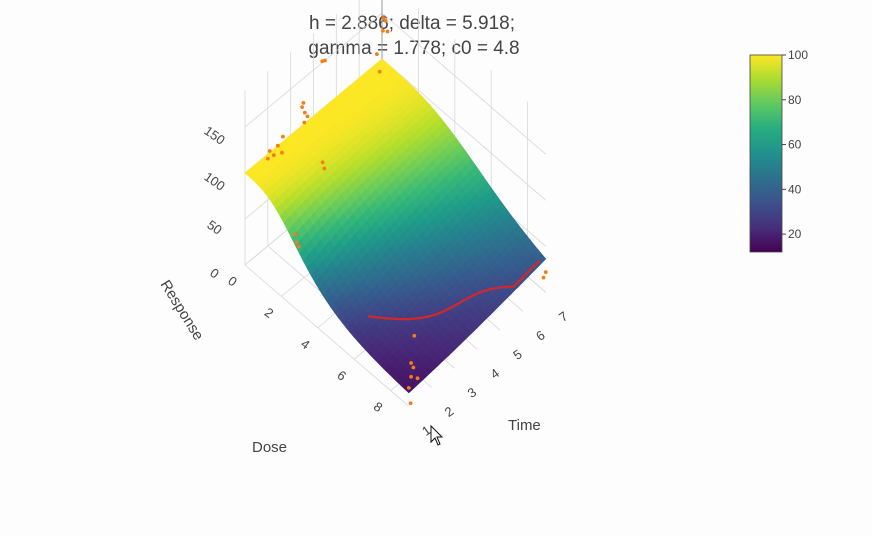 This screenshot has width=872, height=536. Describe the element at coordinates (766, 153) in the screenshot. I see `colorbar-gradient` at that location.